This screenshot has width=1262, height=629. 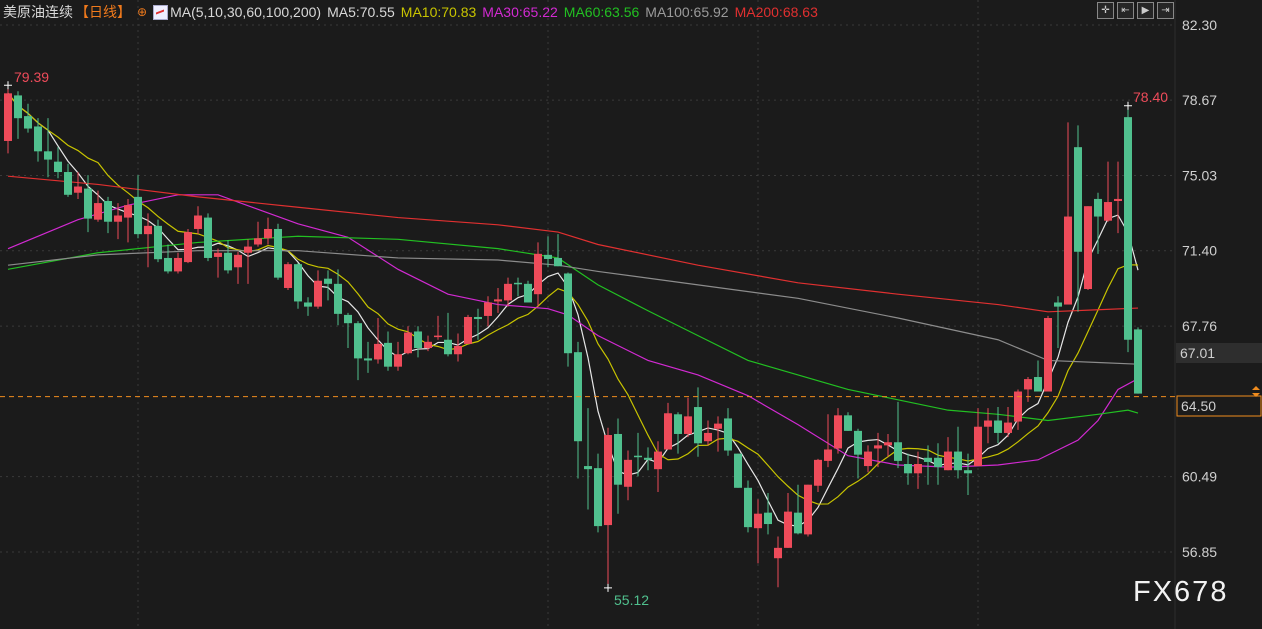 I want to click on symbol-name: 美原油连续, so click(x=38, y=12).